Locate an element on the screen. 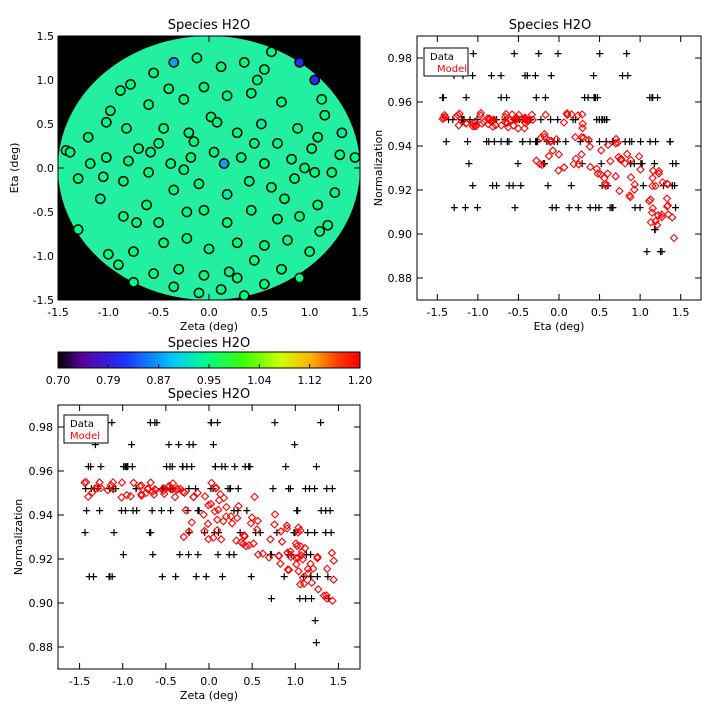  map-y-tick-label: 1.0 is located at coordinates (46, 80).